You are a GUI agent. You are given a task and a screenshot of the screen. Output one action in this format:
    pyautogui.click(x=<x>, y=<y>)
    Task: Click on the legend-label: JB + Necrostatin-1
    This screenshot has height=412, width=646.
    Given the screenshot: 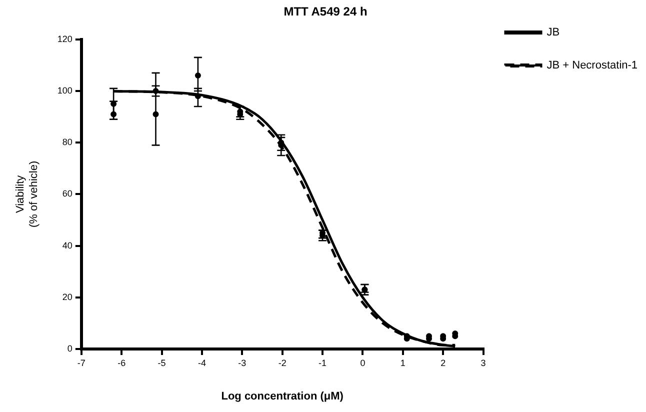 What is the action you would take?
    pyautogui.click(x=592, y=66)
    